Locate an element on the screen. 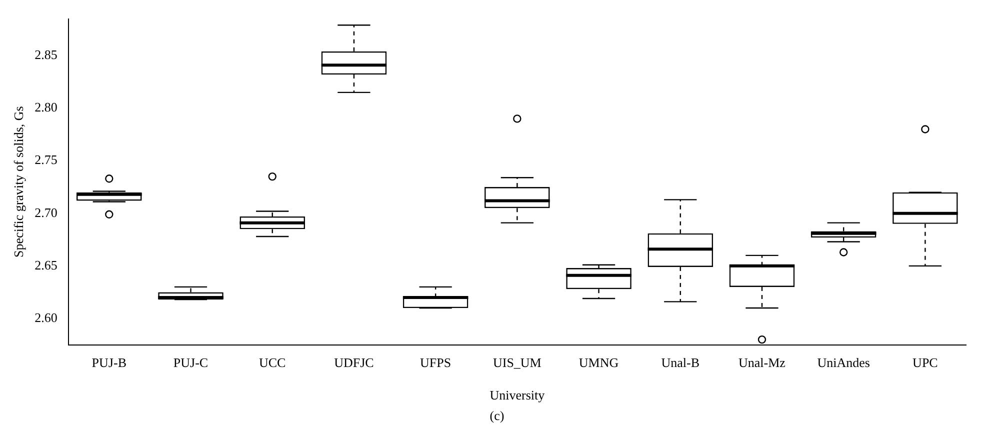 This screenshot has height=443, width=994. text: (c) is located at coordinates (497, 416).